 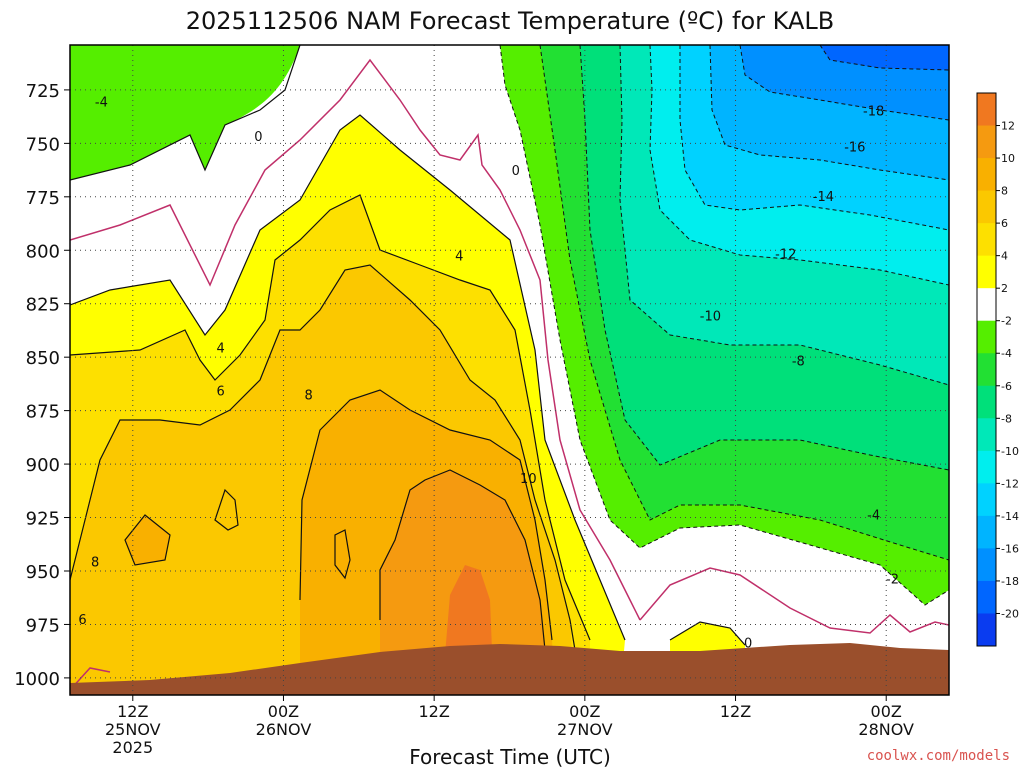 What do you see at coordinates (1010, 548) in the screenshot?
I see `colorbar-label: -16` at bounding box center [1010, 548].